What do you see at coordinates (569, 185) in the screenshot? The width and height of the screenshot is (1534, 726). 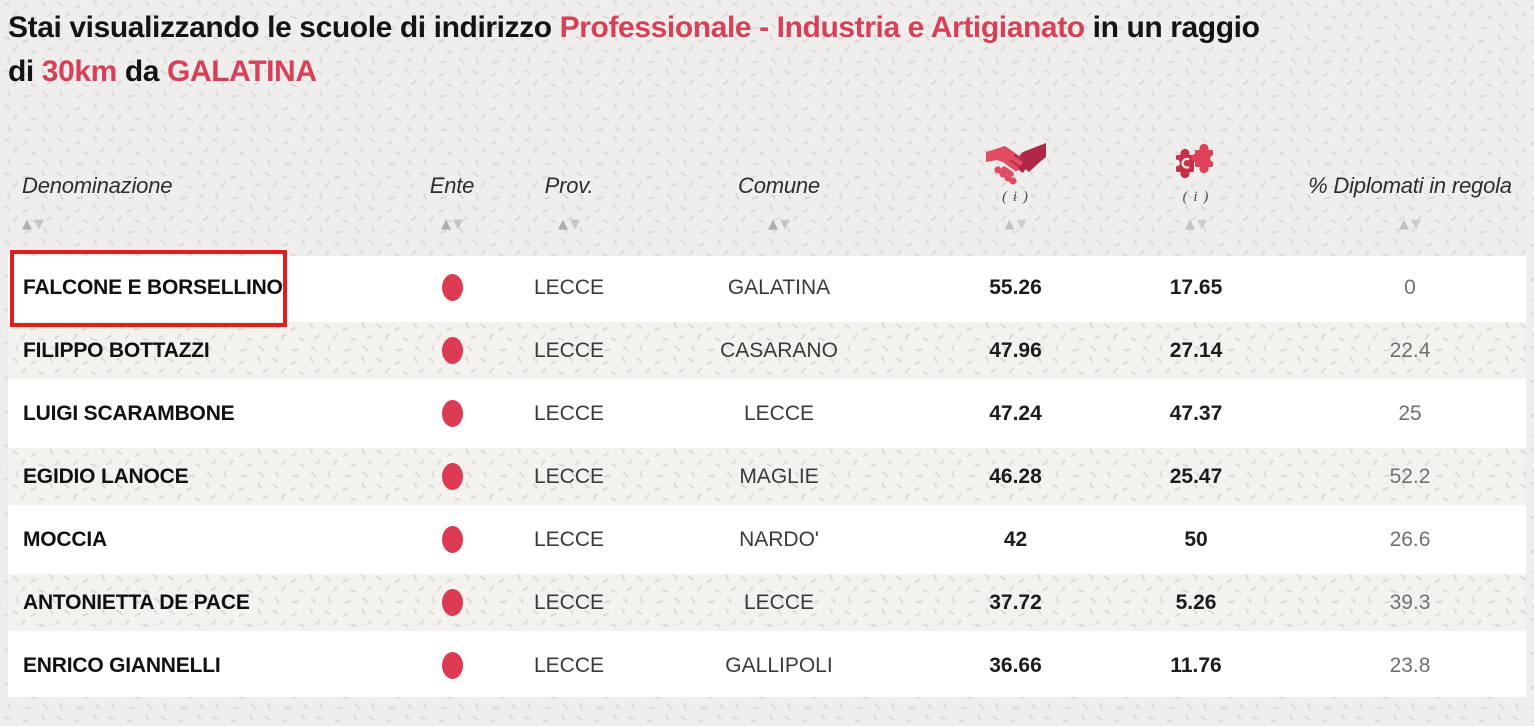 I see `column-label-prov: Prov.` at bounding box center [569, 185].